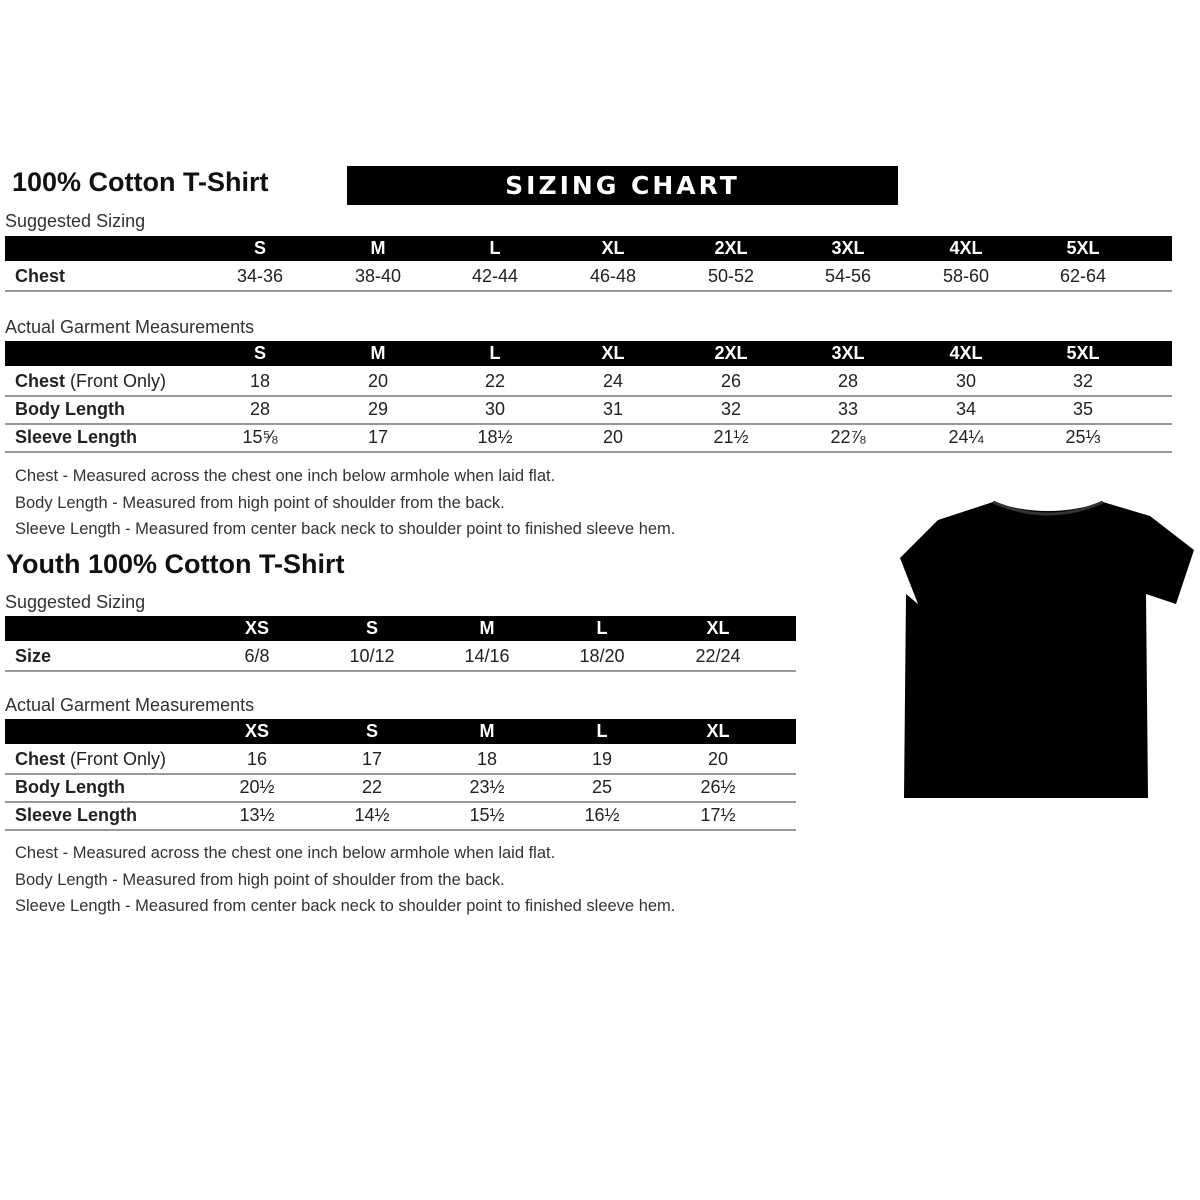  What do you see at coordinates (731, 276) in the screenshot?
I see `table-cell: 50-52` at bounding box center [731, 276].